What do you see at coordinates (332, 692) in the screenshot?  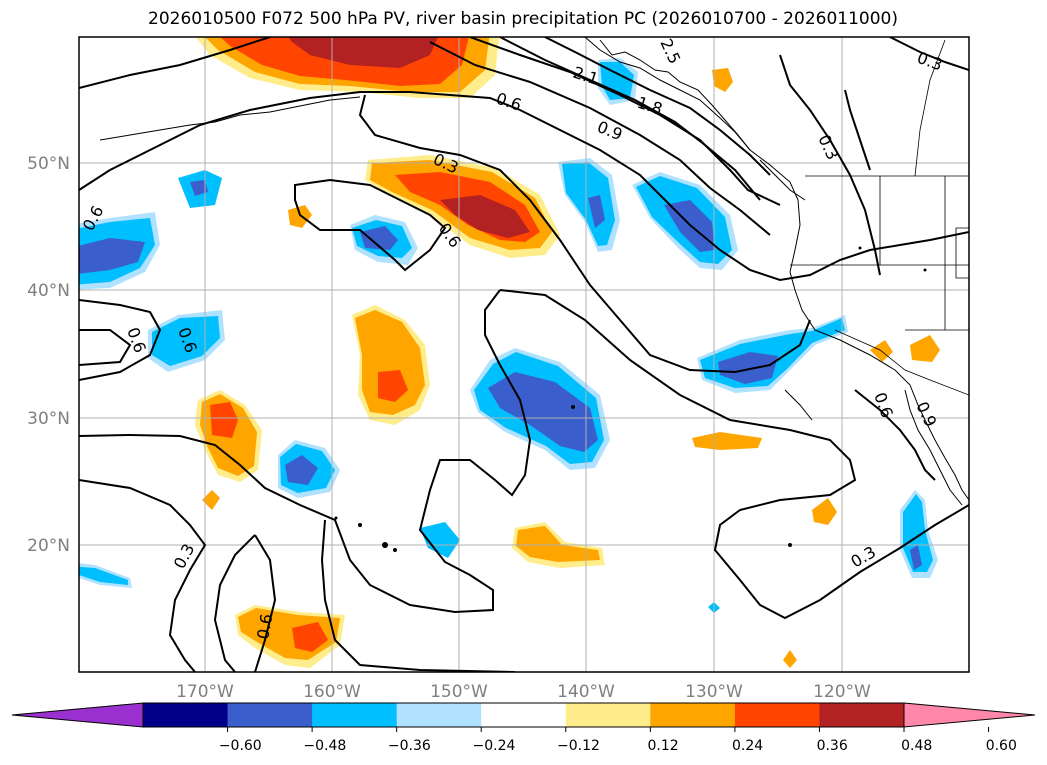 I see `lon-label: 160°W` at bounding box center [332, 692].